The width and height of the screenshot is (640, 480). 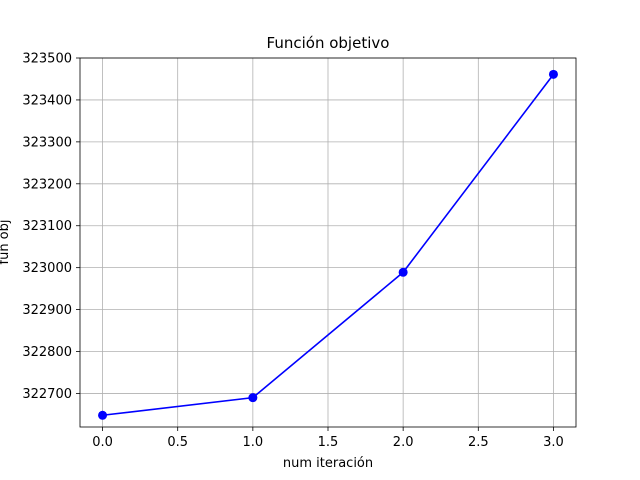 What do you see at coordinates (102, 442) in the screenshot?
I see `x-tick-label: 0.0` at bounding box center [102, 442].